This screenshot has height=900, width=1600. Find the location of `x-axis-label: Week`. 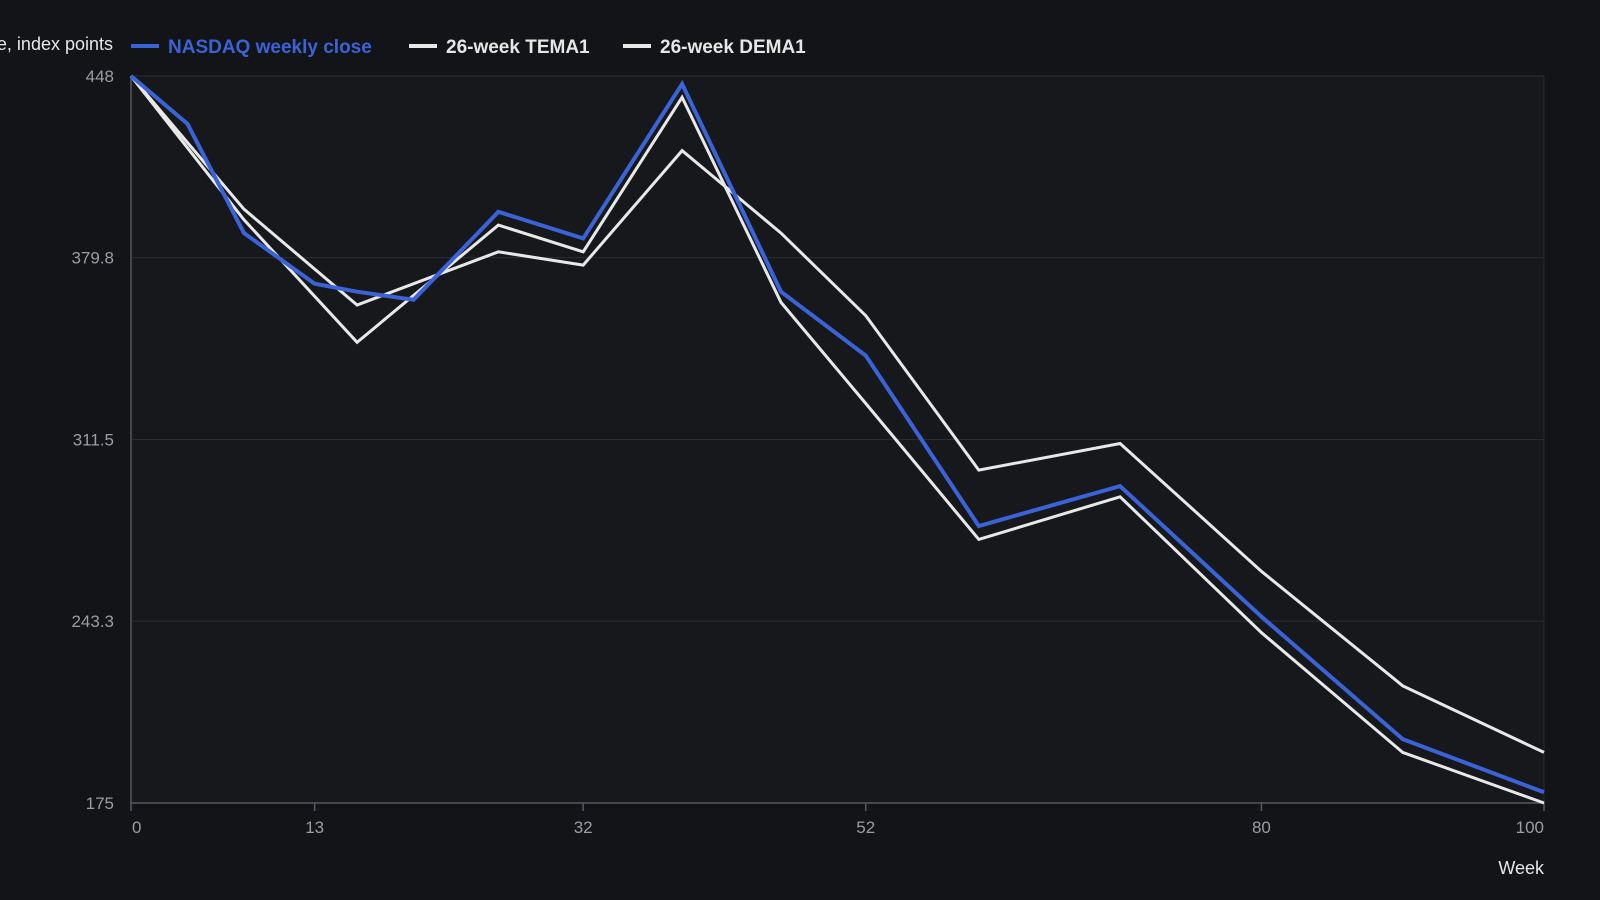

x-axis-label: Week is located at coordinates (1521, 868).